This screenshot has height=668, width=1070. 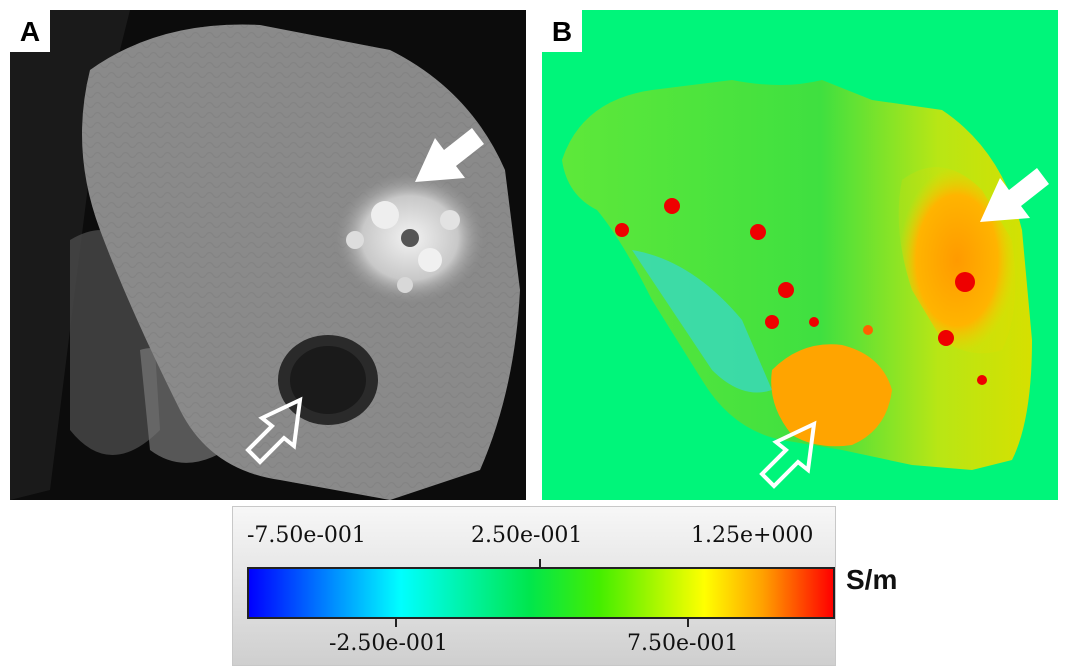 I want to click on panel-label-b: B, so click(x=562, y=31).